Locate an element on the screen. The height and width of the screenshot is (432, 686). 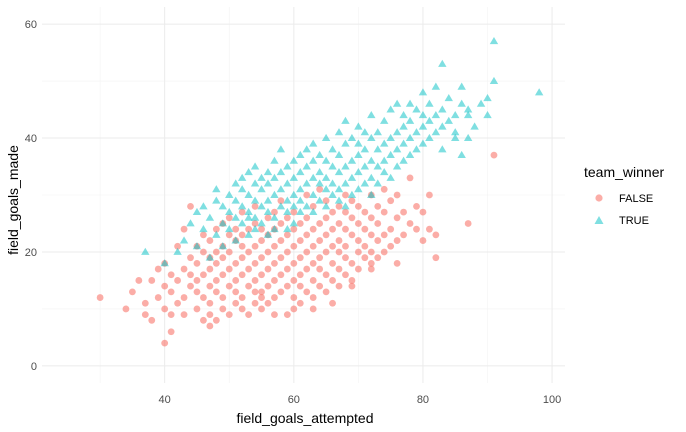
legend-label-false: FALSE is located at coordinates (636, 199).